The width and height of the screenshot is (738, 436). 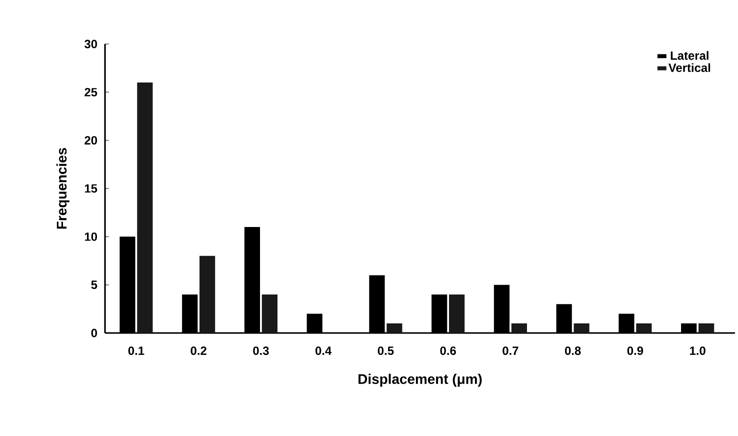 I want to click on x-tick-label: 0.6, so click(x=448, y=350).